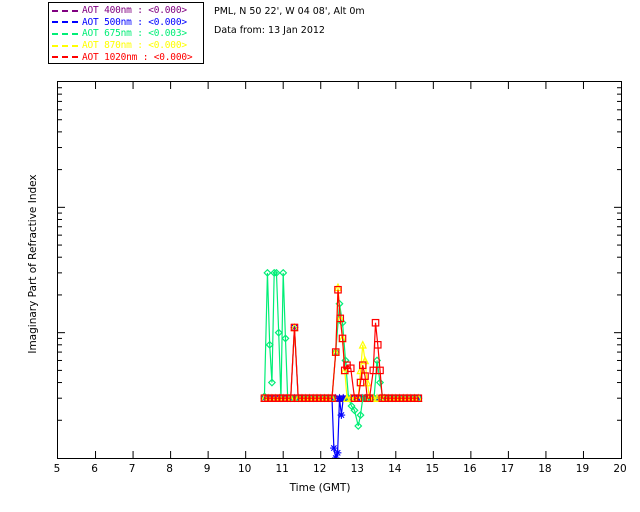 The height and width of the screenshot is (512, 640). I want to click on y-axis-title: Imaginary Part of Refractive Index, so click(33, 264).